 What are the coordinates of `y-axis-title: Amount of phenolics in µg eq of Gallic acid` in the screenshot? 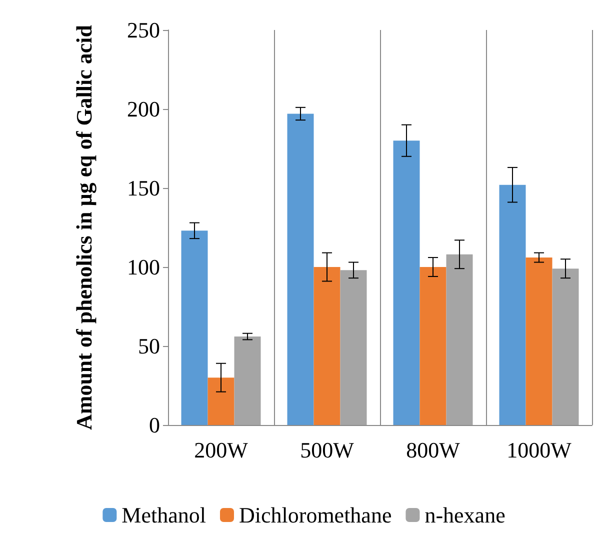 It's located at (84, 227).